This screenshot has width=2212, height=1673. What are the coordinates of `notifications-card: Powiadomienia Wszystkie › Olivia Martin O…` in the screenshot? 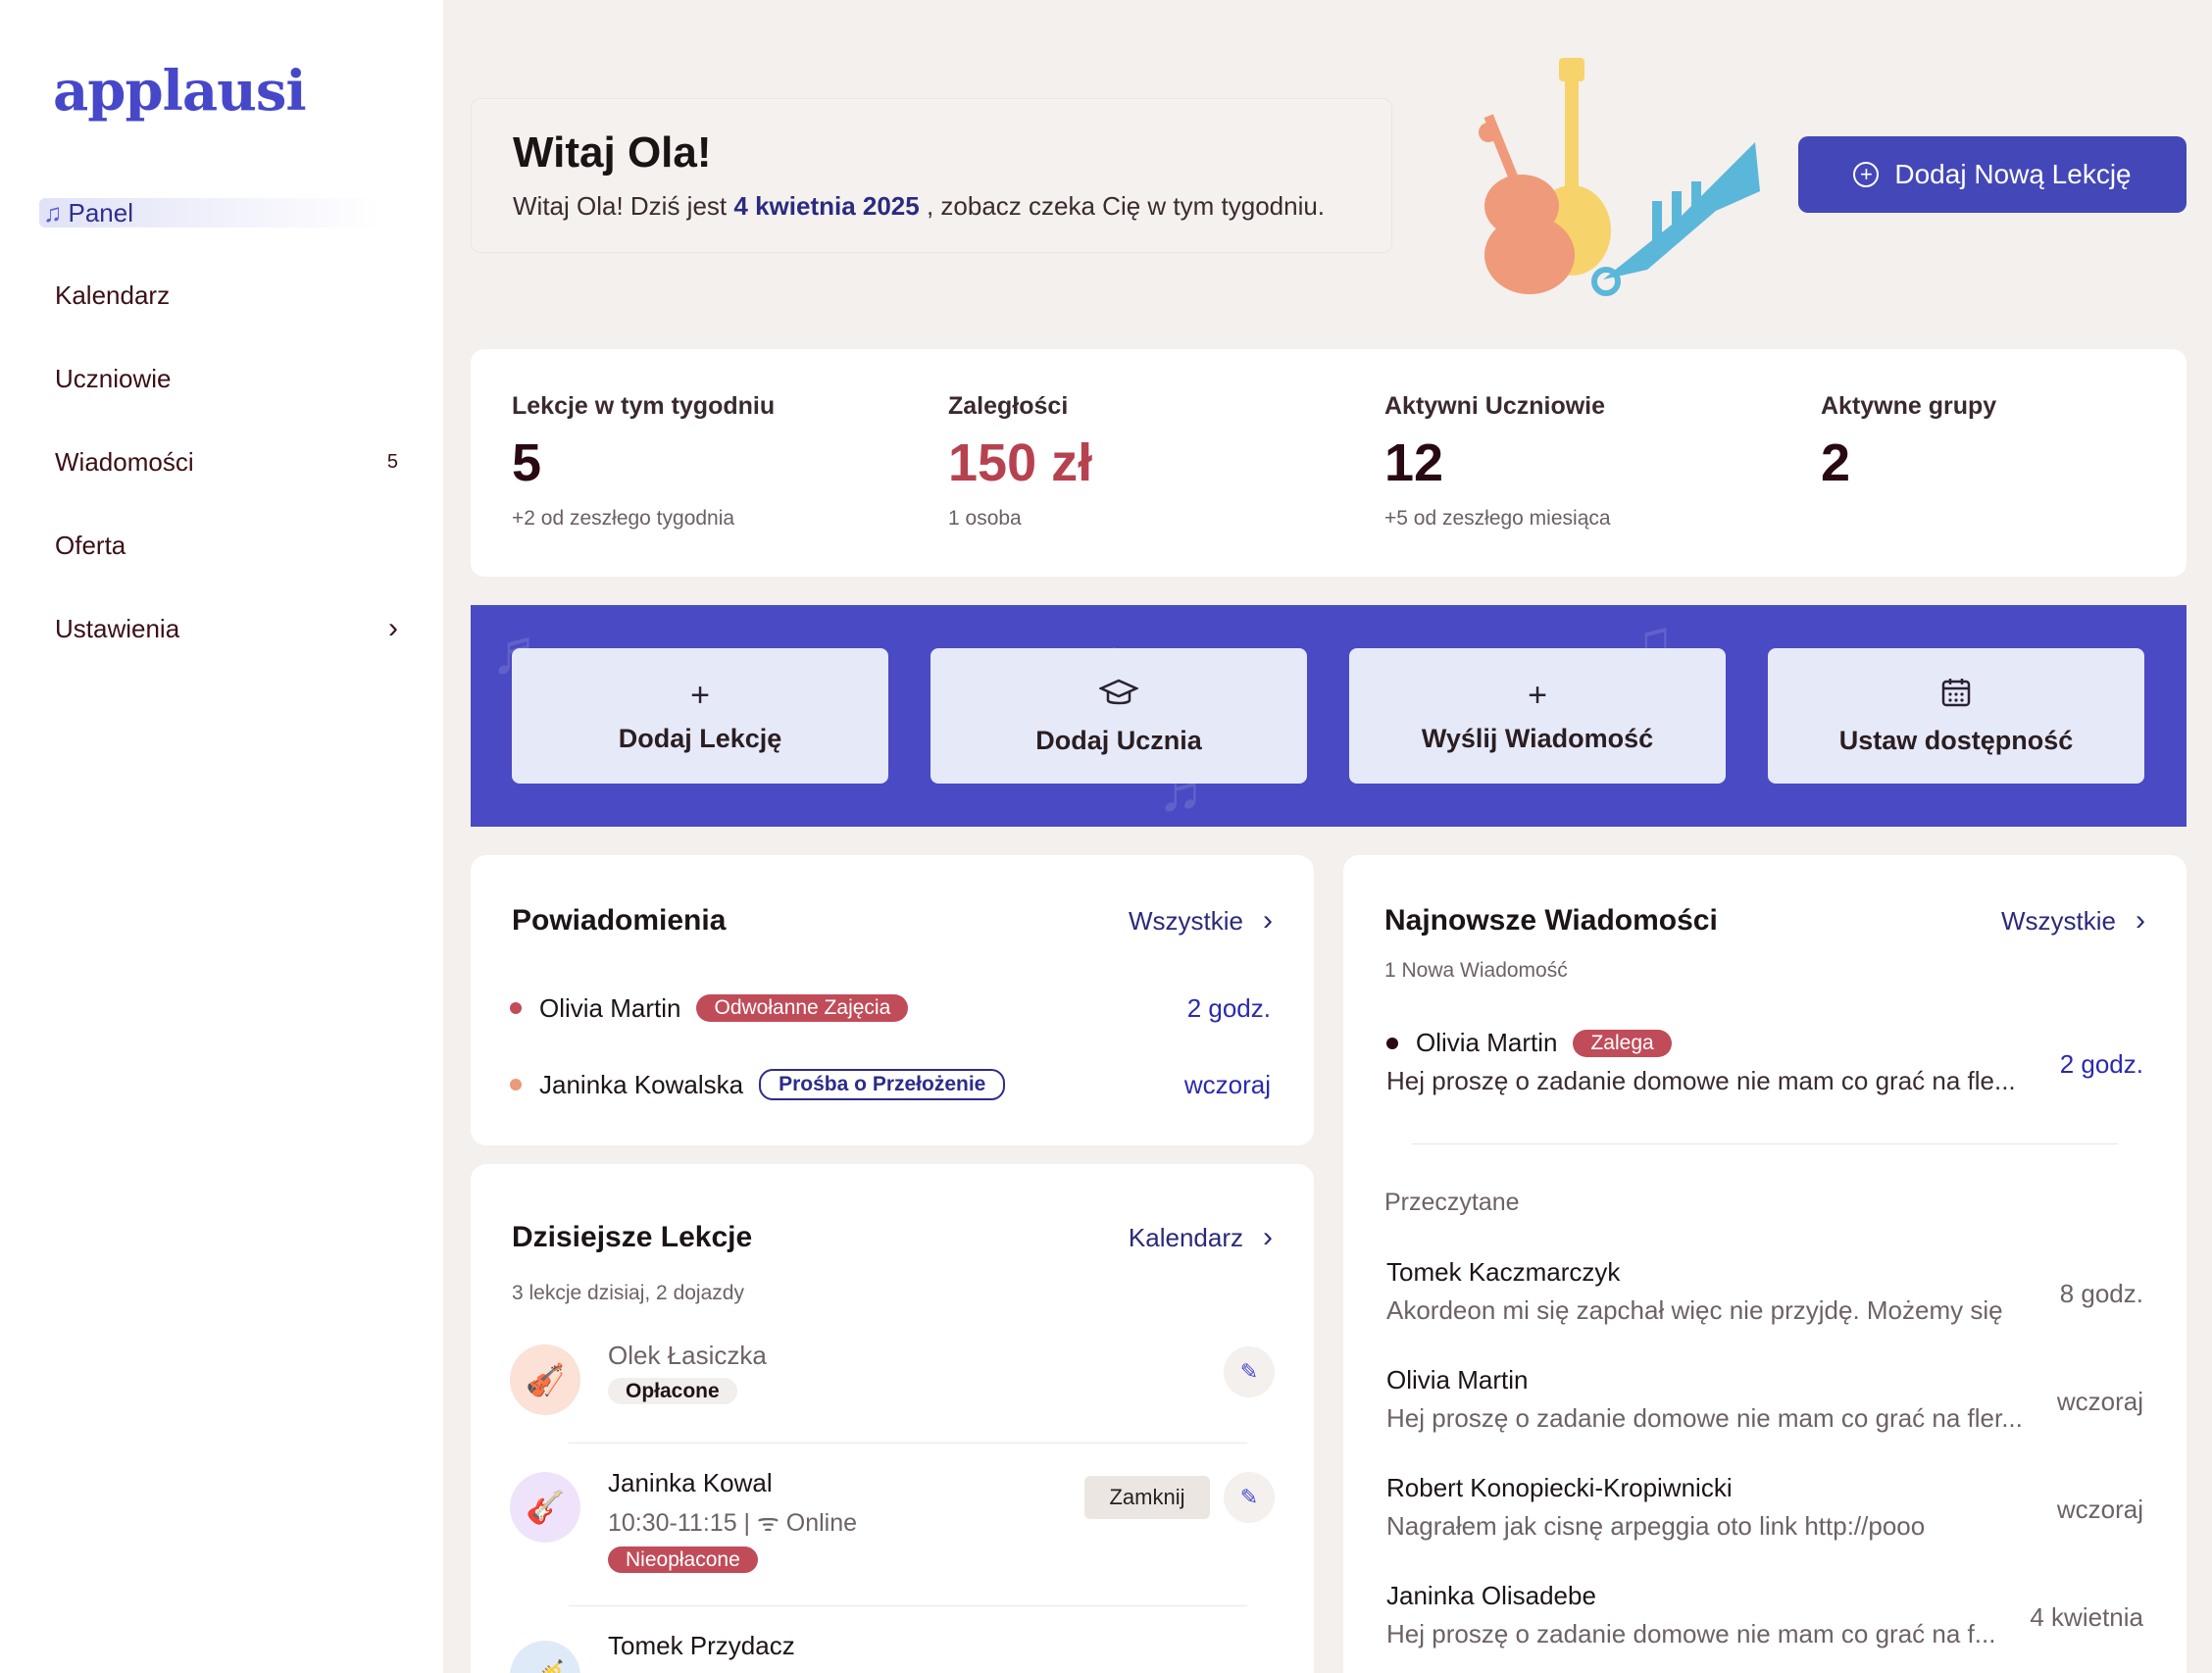 It's located at (892, 1000).